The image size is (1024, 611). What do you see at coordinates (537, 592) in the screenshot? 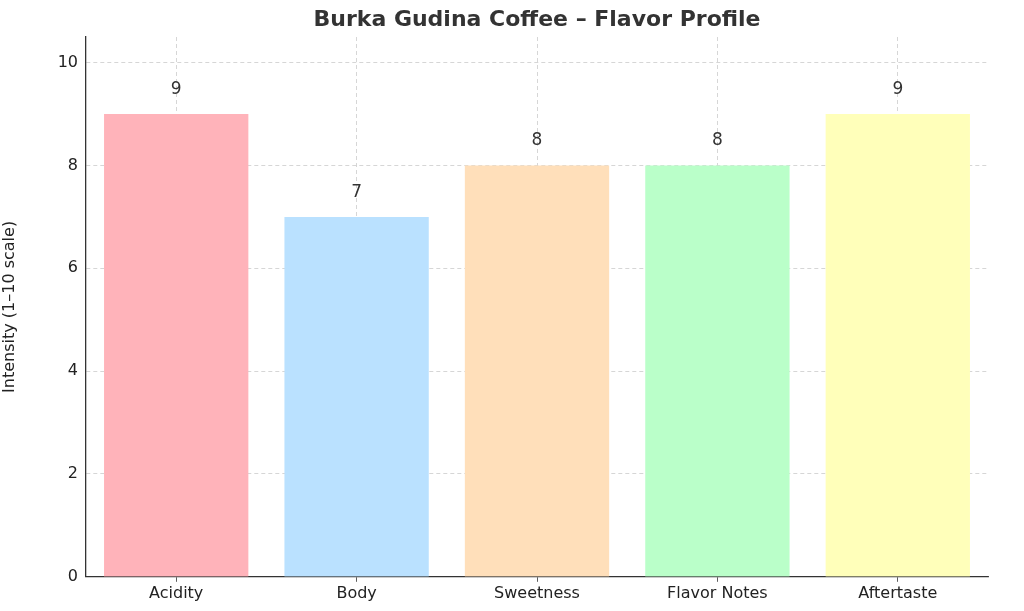
I see `x-tick-label: Sweetness` at bounding box center [537, 592].